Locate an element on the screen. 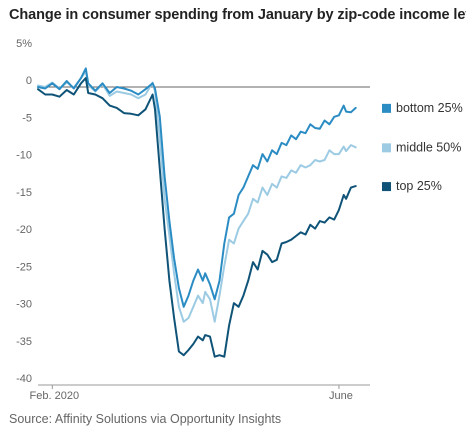 The width and height of the screenshot is (466, 434). y-tick-label: -10 is located at coordinates (24, 156).